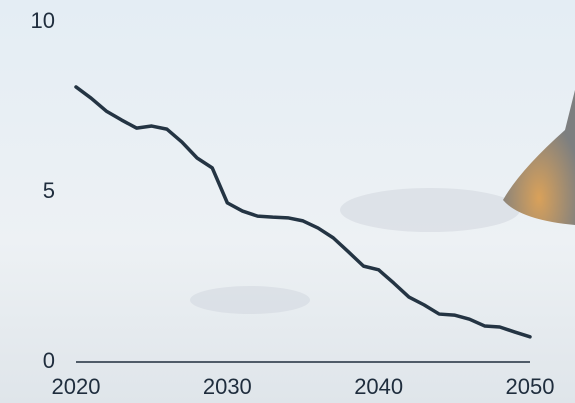 This screenshot has width=575, height=403. Describe the element at coordinates (227, 386) in the screenshot. I see `x-tick-label: 2030` at that location.